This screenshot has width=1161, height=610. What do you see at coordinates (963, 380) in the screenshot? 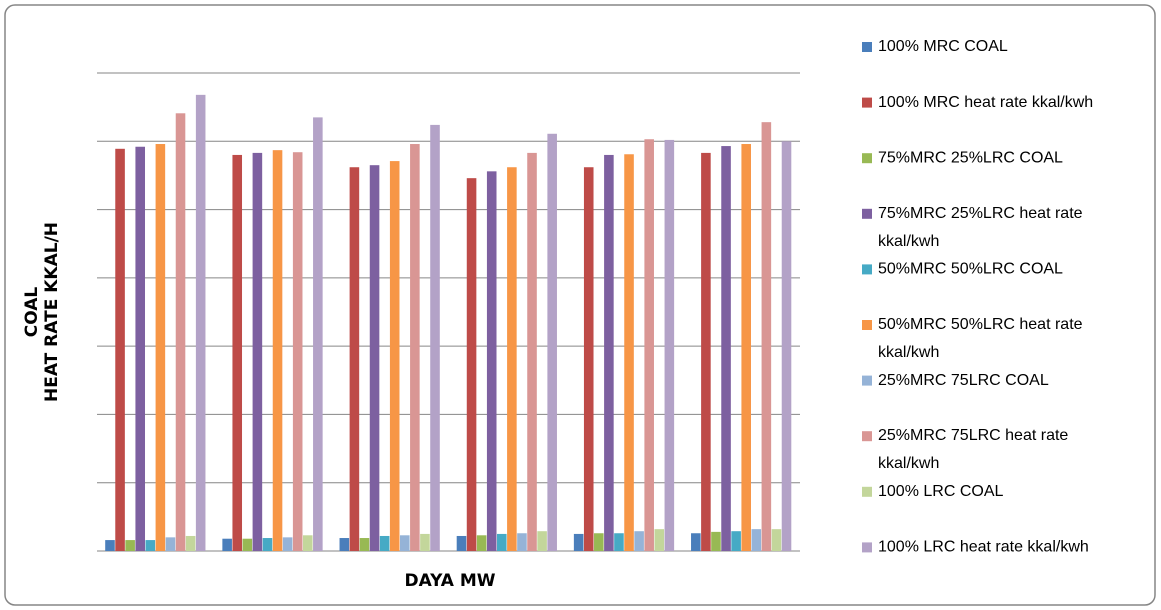
I see `legend-label: 25%MRC 75LRC COAL` at bounding box center [963, 380].